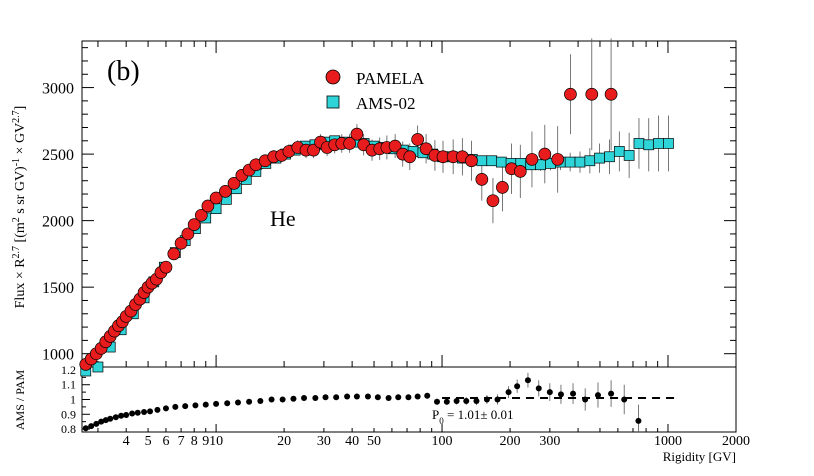 The width and height of the screenshot is (814, 476). Describe the element at coordinates (479, 414) in the screenshot. I see `fit-label-rest: = 1.01± 0.01` at that location.